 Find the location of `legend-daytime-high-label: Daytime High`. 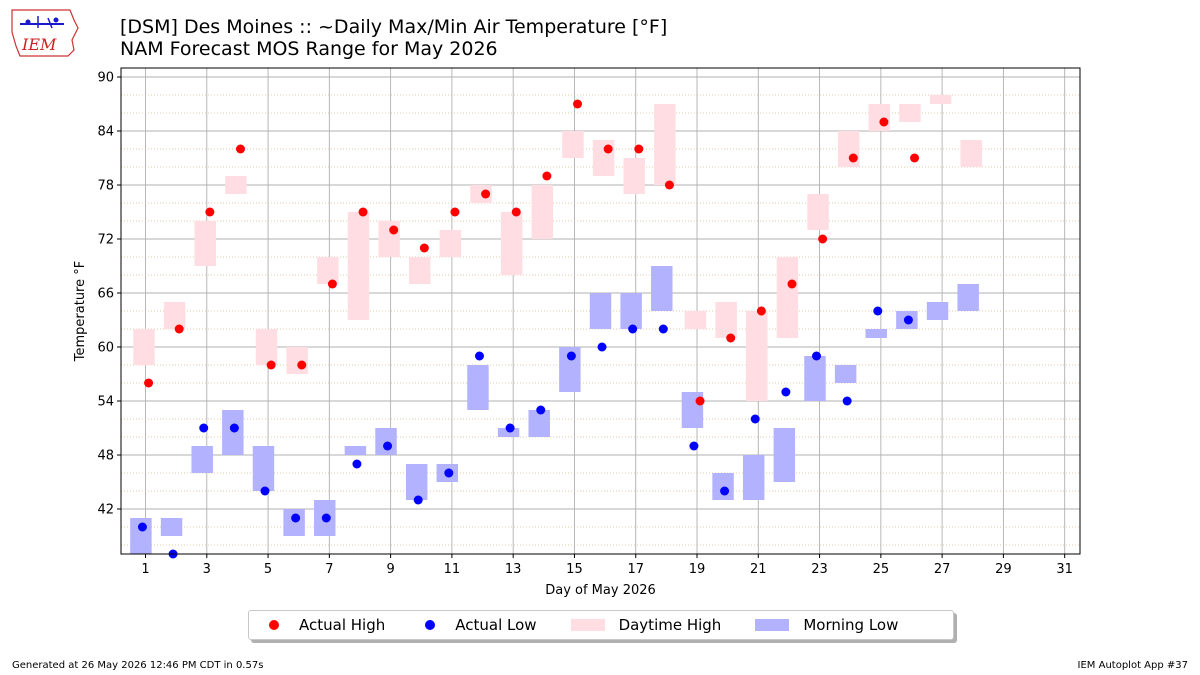

legend-daytime-high-label: Daytime High is located at coordinates (670, 625).